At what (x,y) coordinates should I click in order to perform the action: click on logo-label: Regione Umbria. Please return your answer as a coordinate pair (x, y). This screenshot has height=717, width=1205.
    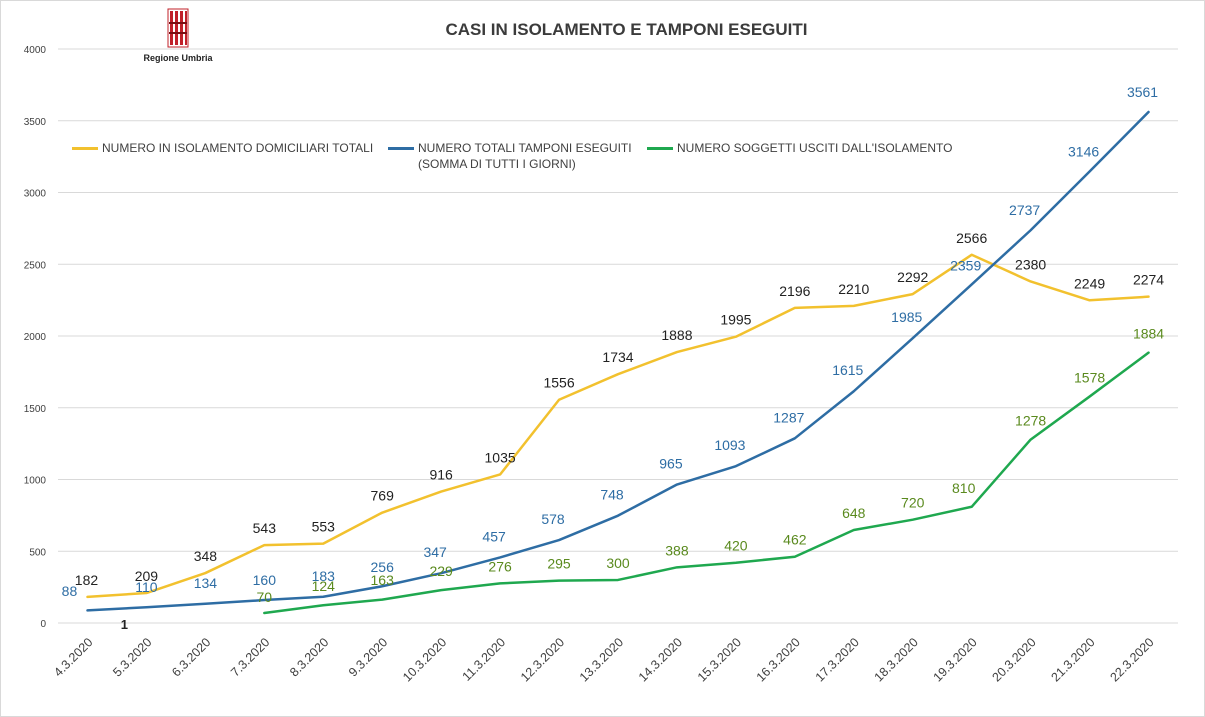
    Looking at the image, I should click on (178, 58).